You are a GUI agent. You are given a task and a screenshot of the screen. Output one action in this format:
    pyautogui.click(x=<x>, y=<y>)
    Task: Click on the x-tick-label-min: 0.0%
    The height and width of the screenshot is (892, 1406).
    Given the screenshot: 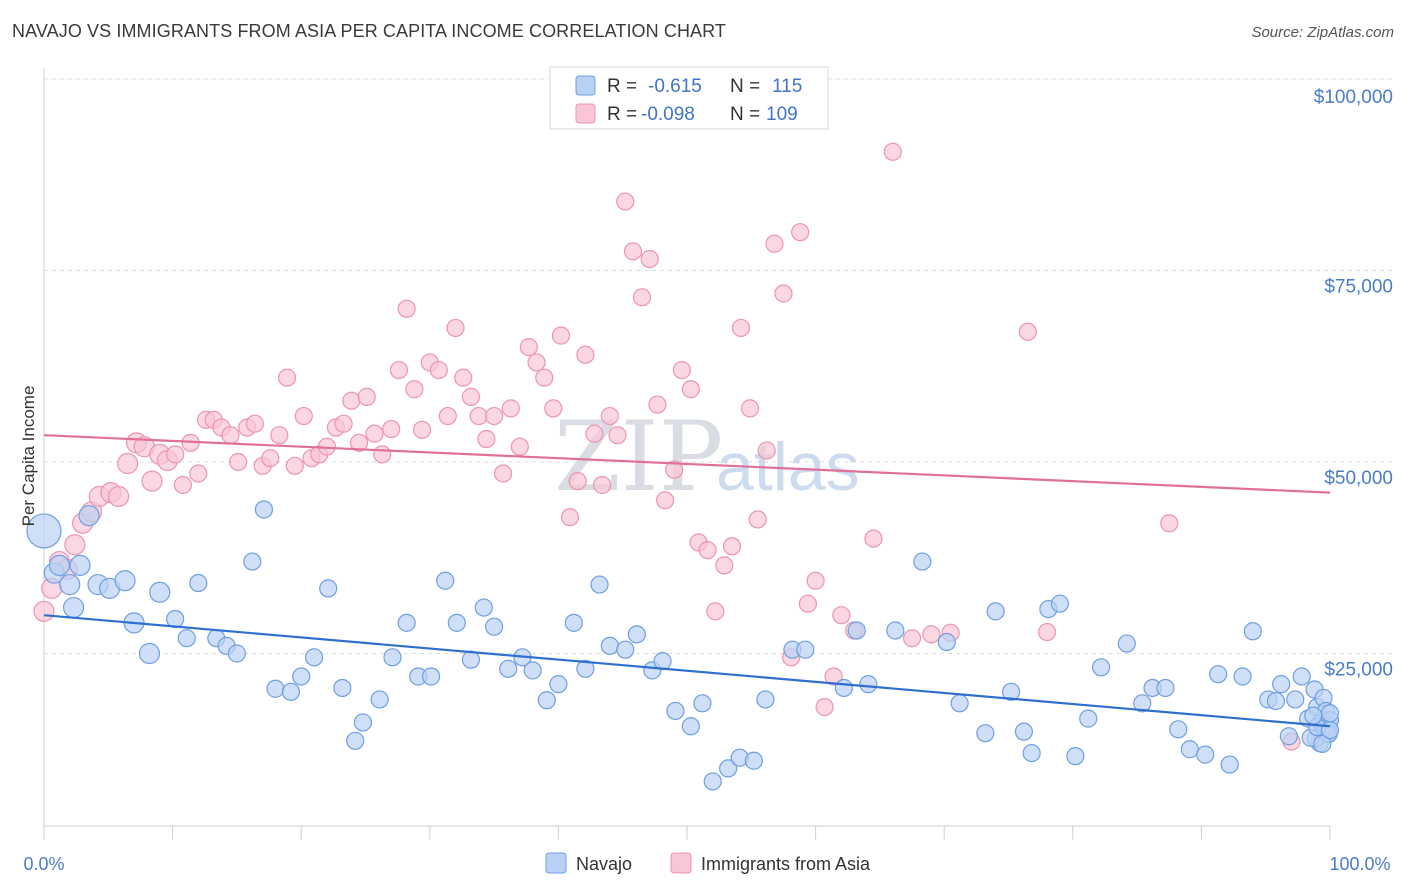 What is the action you would take?
    pyautogui.click(x=43, y=864)
    